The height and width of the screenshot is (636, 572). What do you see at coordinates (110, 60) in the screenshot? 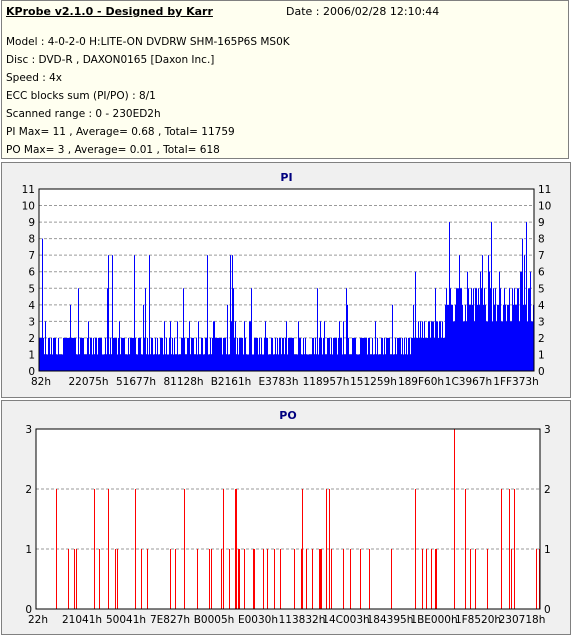
I see `disc-line: Disc : DVD-R , DAXON0165 [Daxon Inc.]` at bounding box center [110, 60].